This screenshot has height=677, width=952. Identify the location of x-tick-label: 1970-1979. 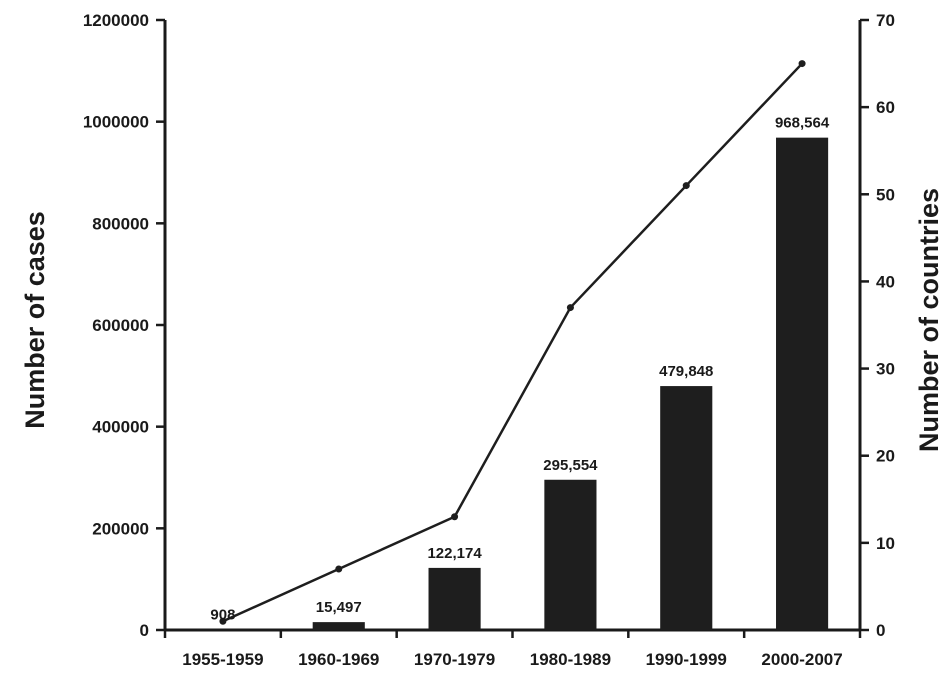
(454, 659).